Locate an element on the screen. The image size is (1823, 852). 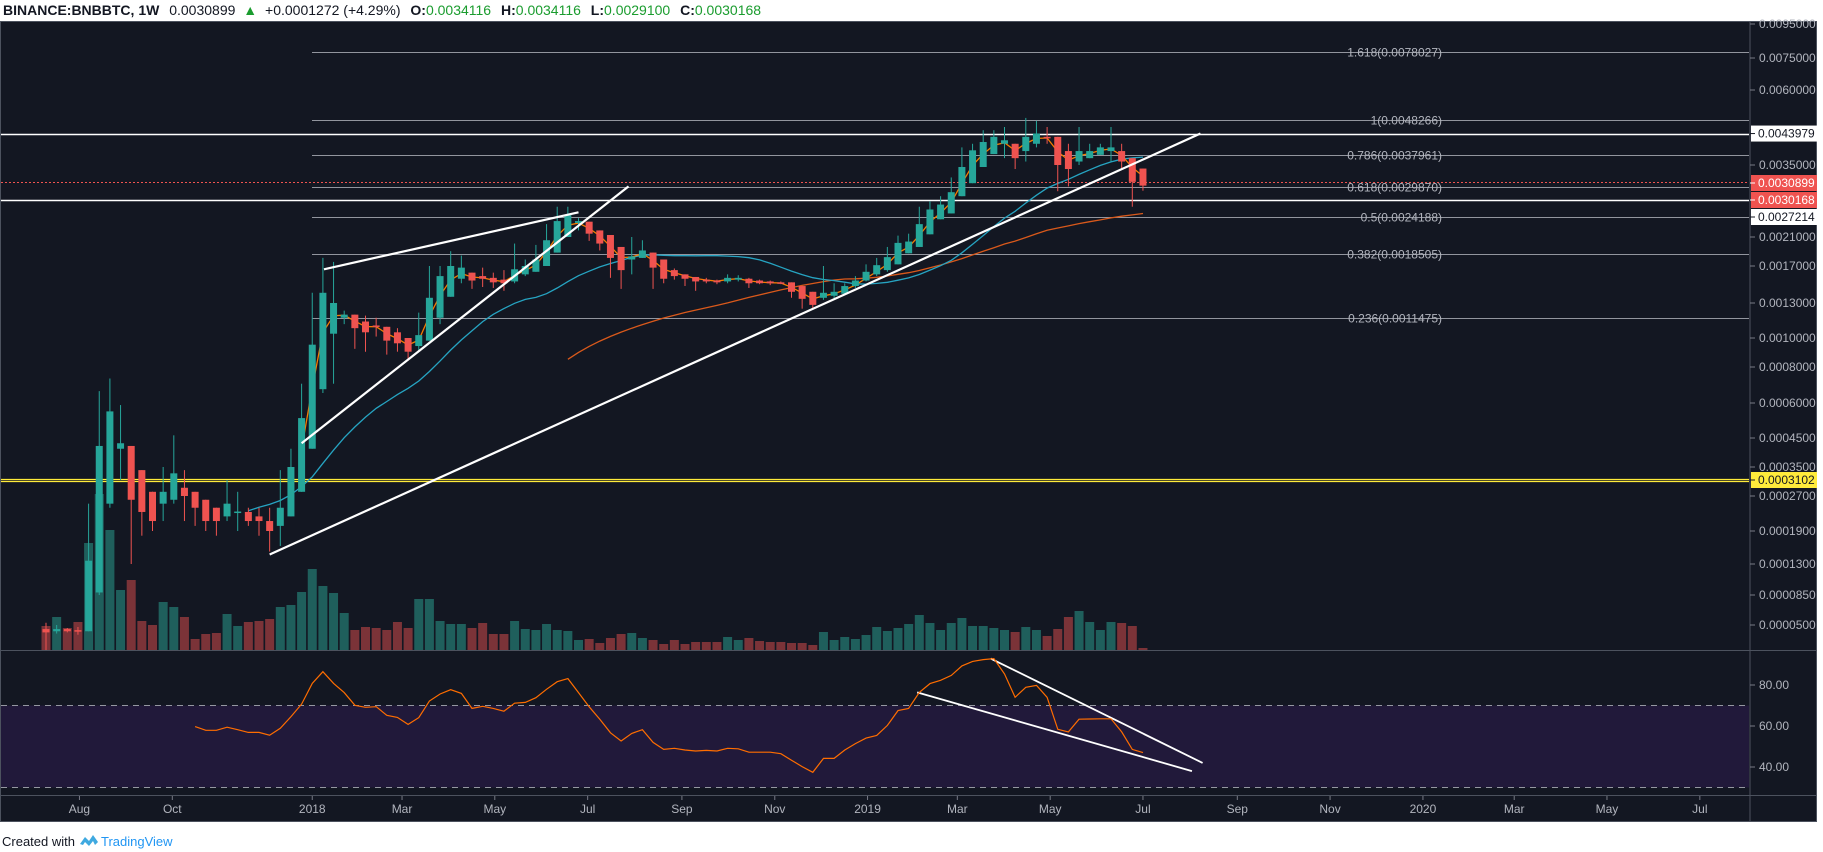
tradingview-logo-icon is located at coordinates (89, 840).